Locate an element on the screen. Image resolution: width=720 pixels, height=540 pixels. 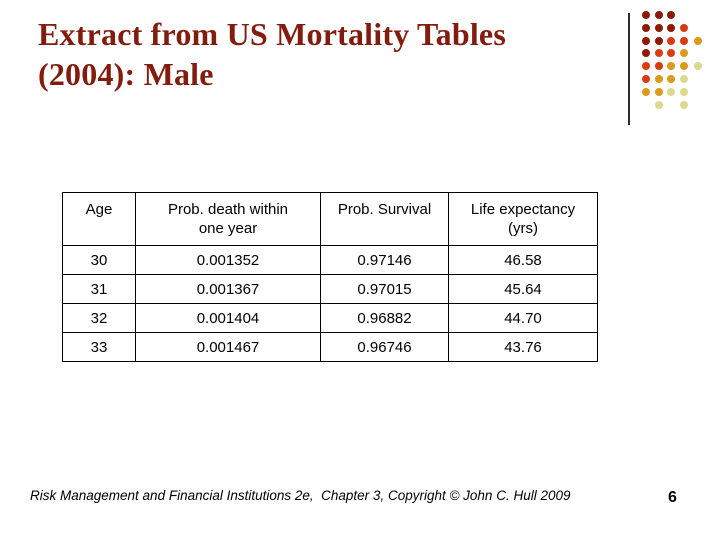
col-header-prob-death: Prob. death within one year is located at coordinates (228, 219).